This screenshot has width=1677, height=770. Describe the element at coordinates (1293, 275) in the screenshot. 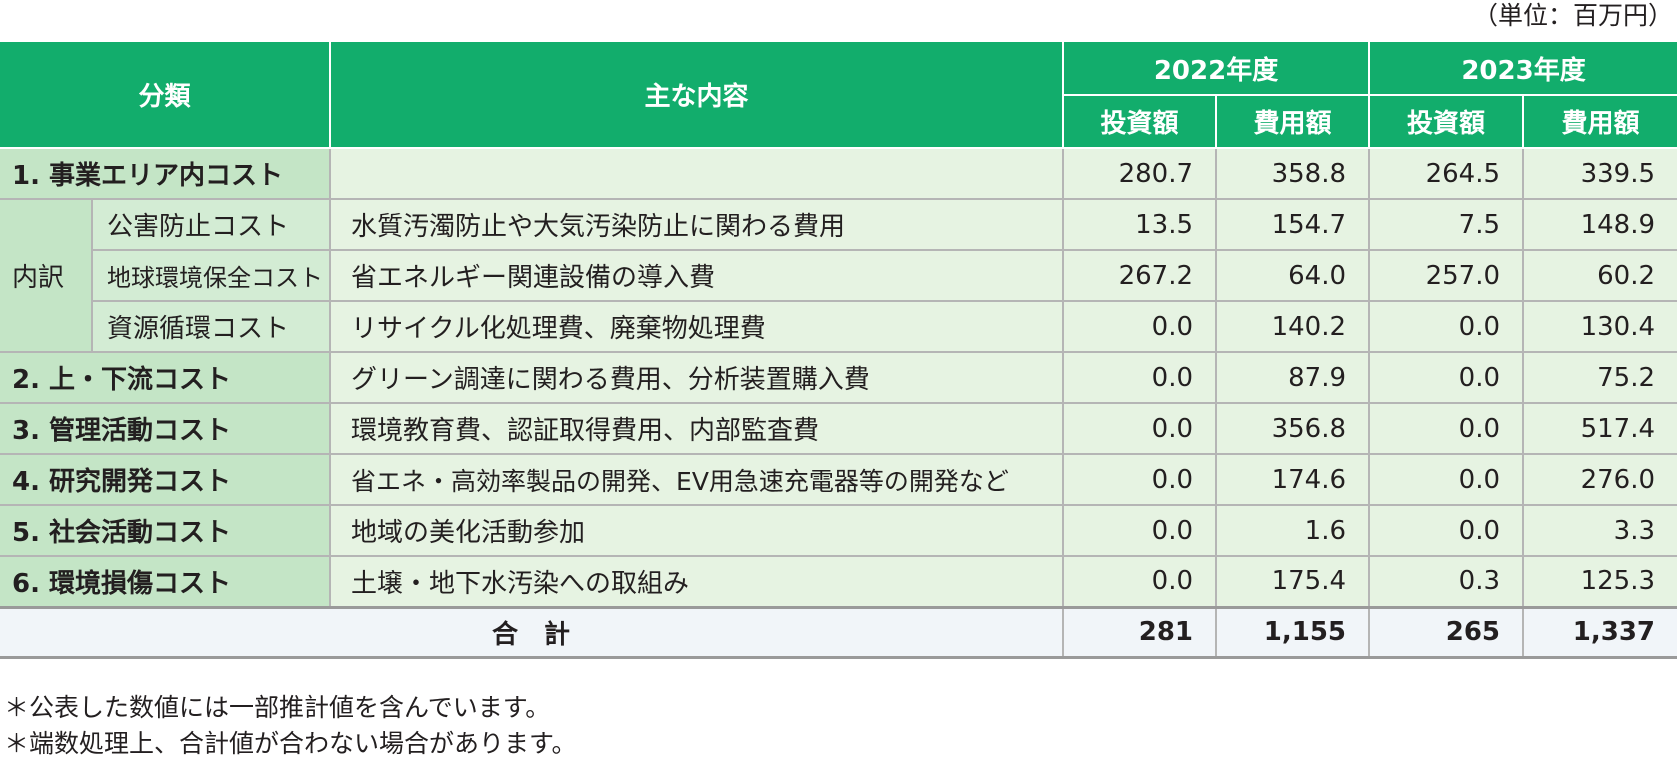

I see `cell-expense-2022: 64.0` at that location.